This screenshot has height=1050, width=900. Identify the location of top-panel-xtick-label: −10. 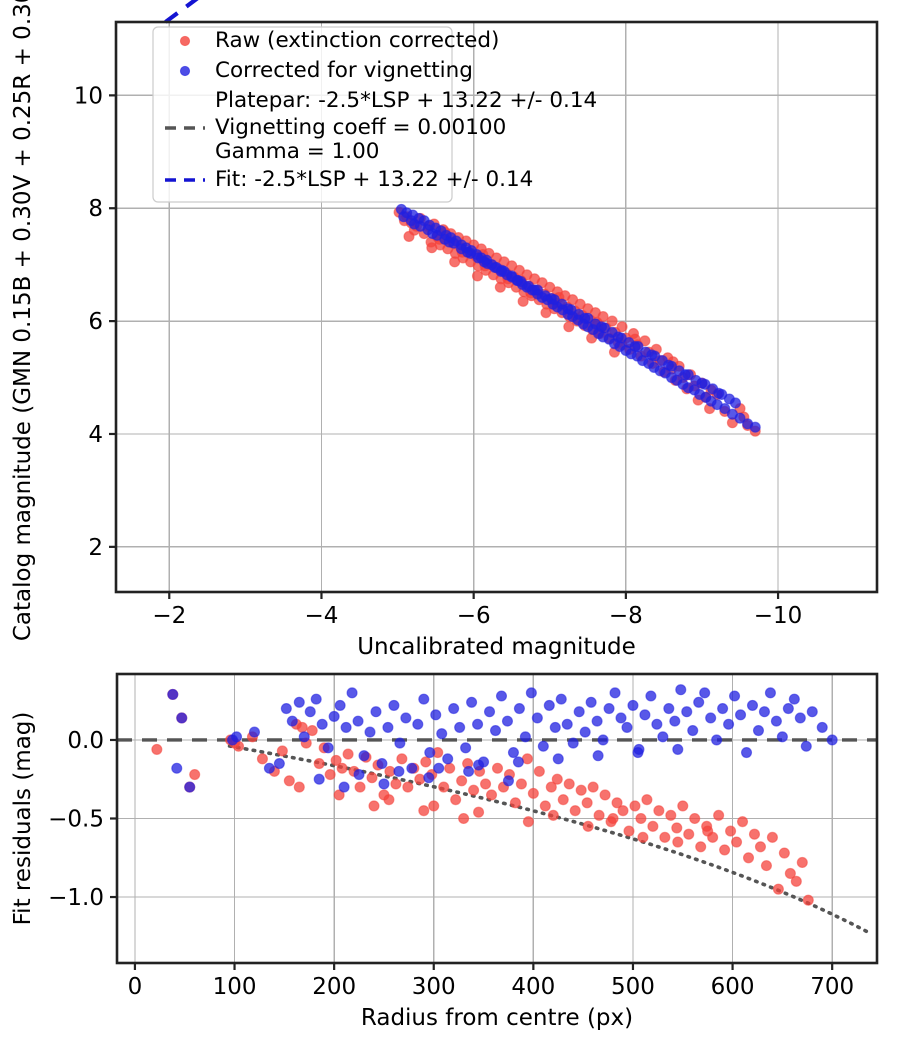
(778, 616).